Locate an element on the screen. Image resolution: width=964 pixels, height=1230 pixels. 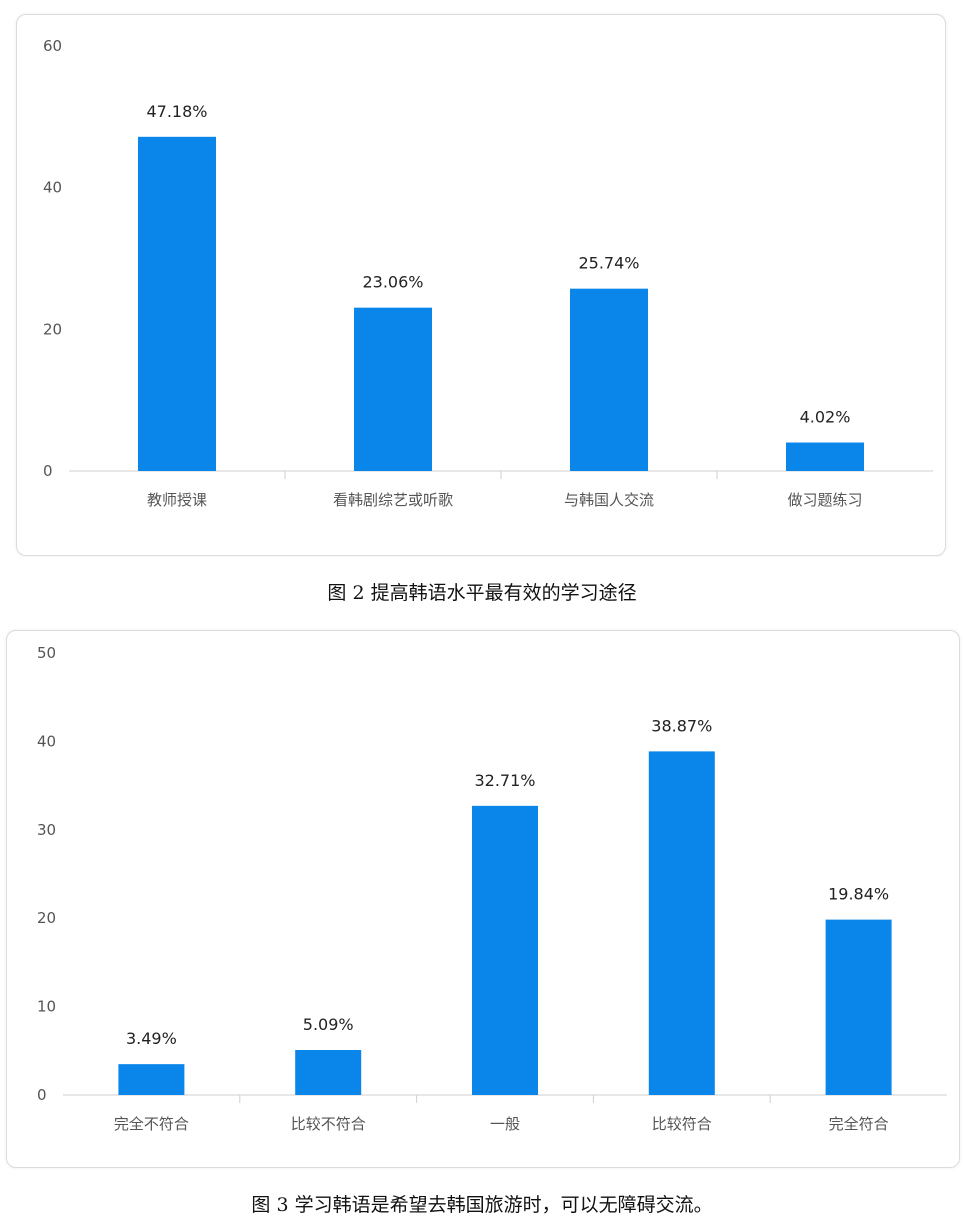
chart-2-y-tick-label: 0 is located at coordinates (42, 1095).